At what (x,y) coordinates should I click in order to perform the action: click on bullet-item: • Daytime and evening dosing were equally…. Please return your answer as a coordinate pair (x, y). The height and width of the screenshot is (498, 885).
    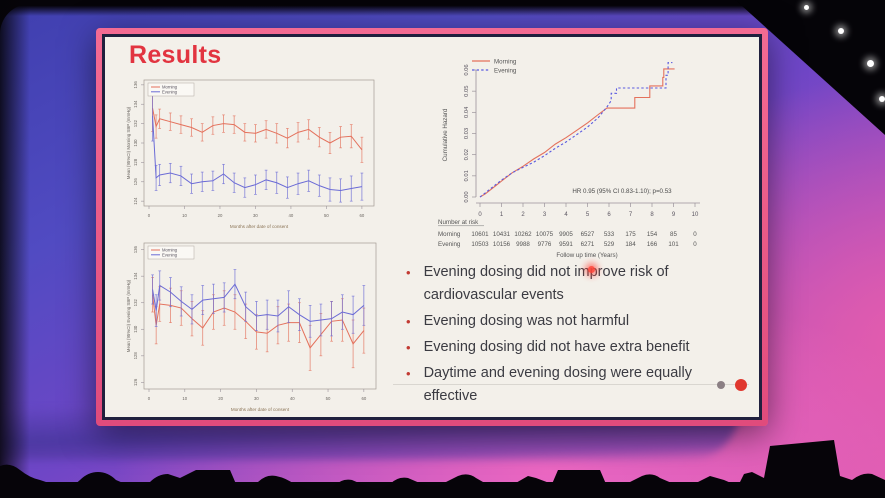
    Looking at the image, I should click on (576, 385).